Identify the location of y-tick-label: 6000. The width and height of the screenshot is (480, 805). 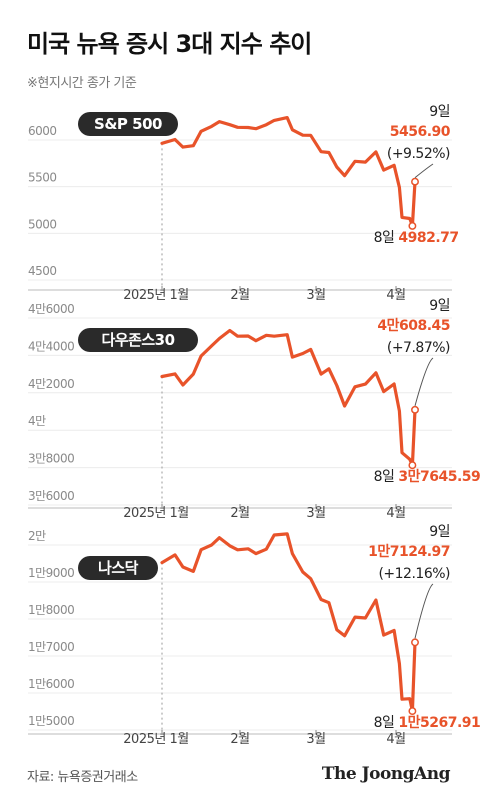
(42, 131).